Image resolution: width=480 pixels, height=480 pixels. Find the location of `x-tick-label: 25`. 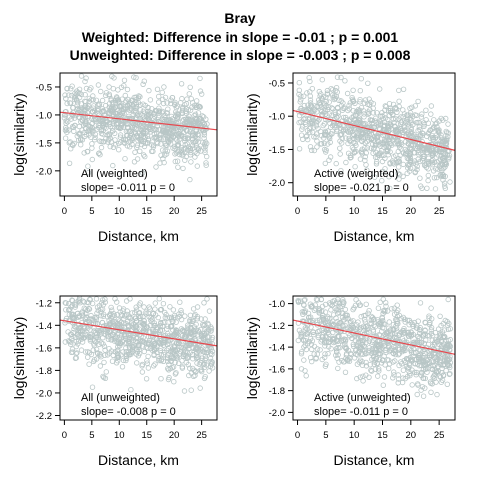

x-tick-label: 25 is located at coordinates (201, 435).